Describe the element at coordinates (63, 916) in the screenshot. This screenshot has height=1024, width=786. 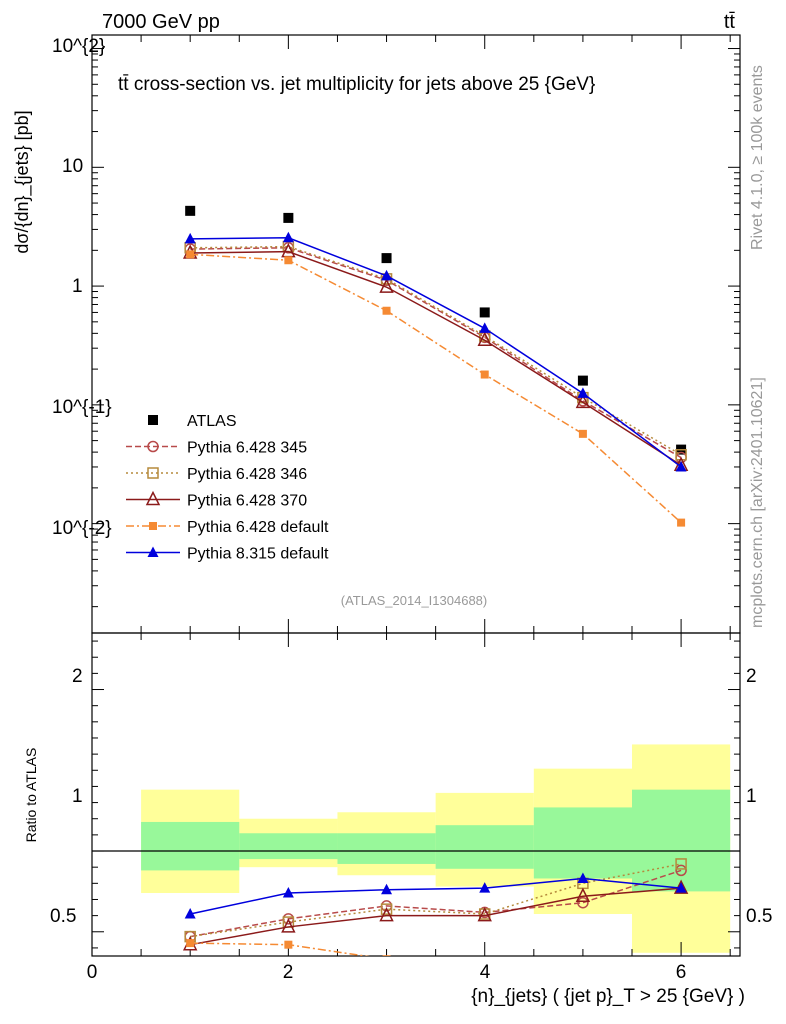
I see `ratio-ytick-05: 0.5` at that location.